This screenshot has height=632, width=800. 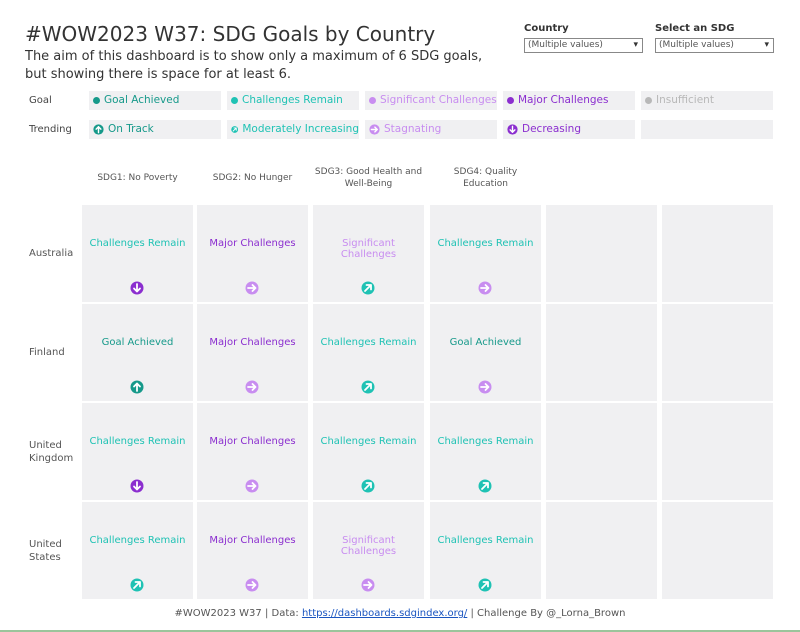 I want to click on row-label: United States, so click(x=54, y=550).